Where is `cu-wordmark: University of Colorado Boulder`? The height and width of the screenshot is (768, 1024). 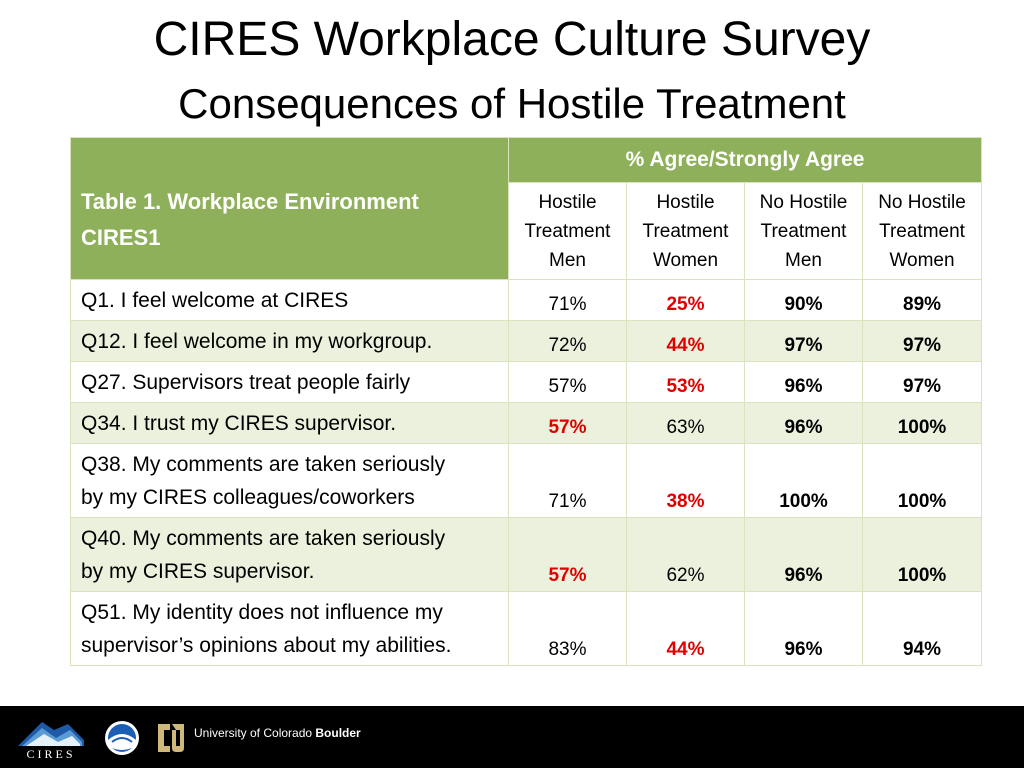 cu-wordmark: University of Colorado Boulder is located at coordinates (277, 733).